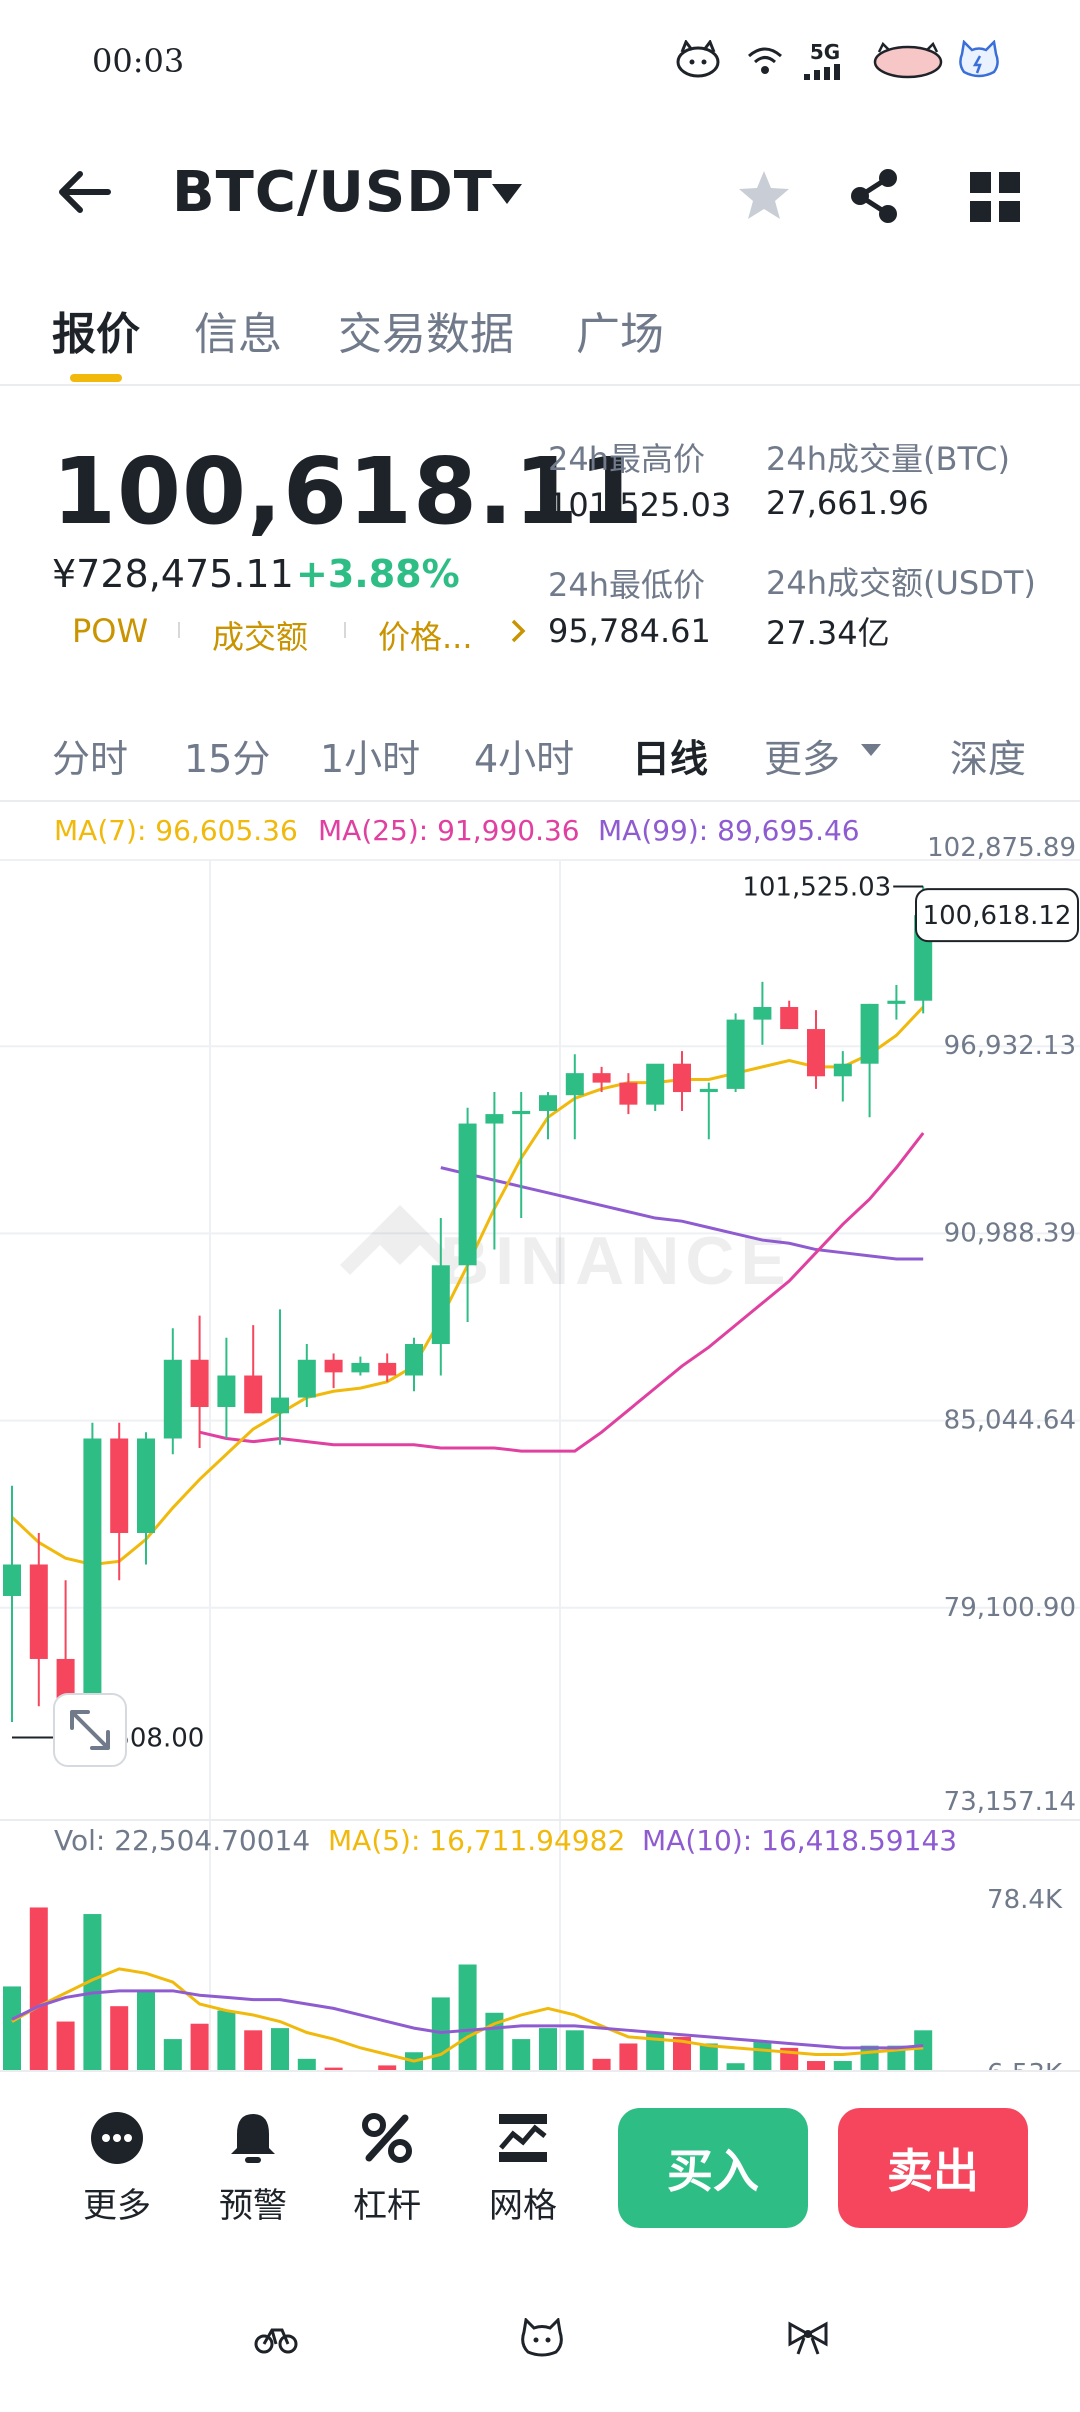 This screenshot has height=2412, width=1080. What do you see at coordinates (616, 1261) in the screenshot?
I see `svg-text: BINANCE` at bounding box center [616, 1261].